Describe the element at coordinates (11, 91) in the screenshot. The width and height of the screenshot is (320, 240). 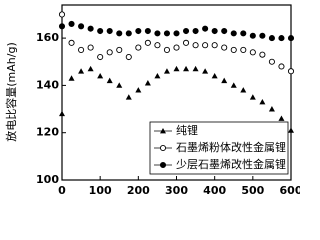
I see `y-axis-label: 放电比容量(mAh/g)` at that location.